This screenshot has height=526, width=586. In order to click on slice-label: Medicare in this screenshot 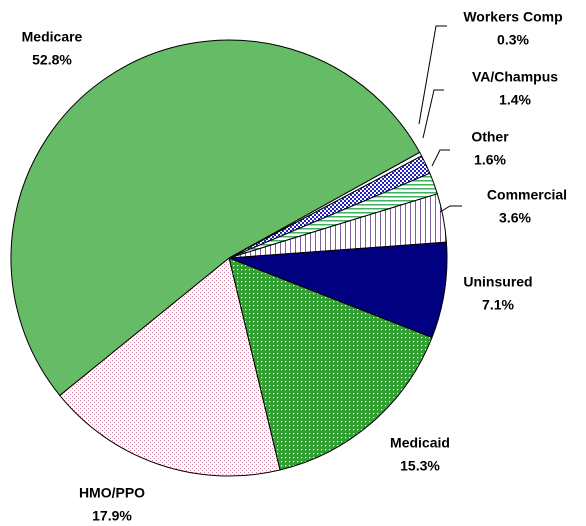, I will do `click(52, 37)`.